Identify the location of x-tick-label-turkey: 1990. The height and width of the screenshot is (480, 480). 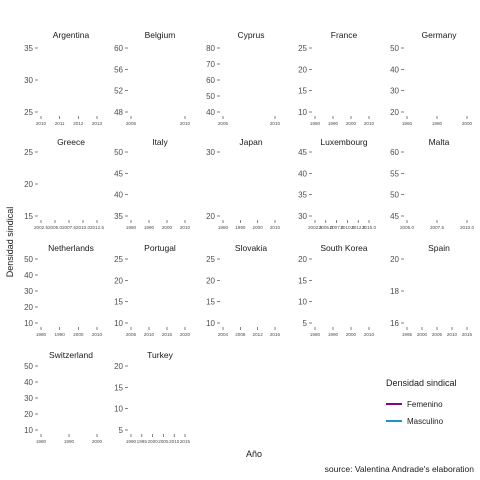
(131, 441).